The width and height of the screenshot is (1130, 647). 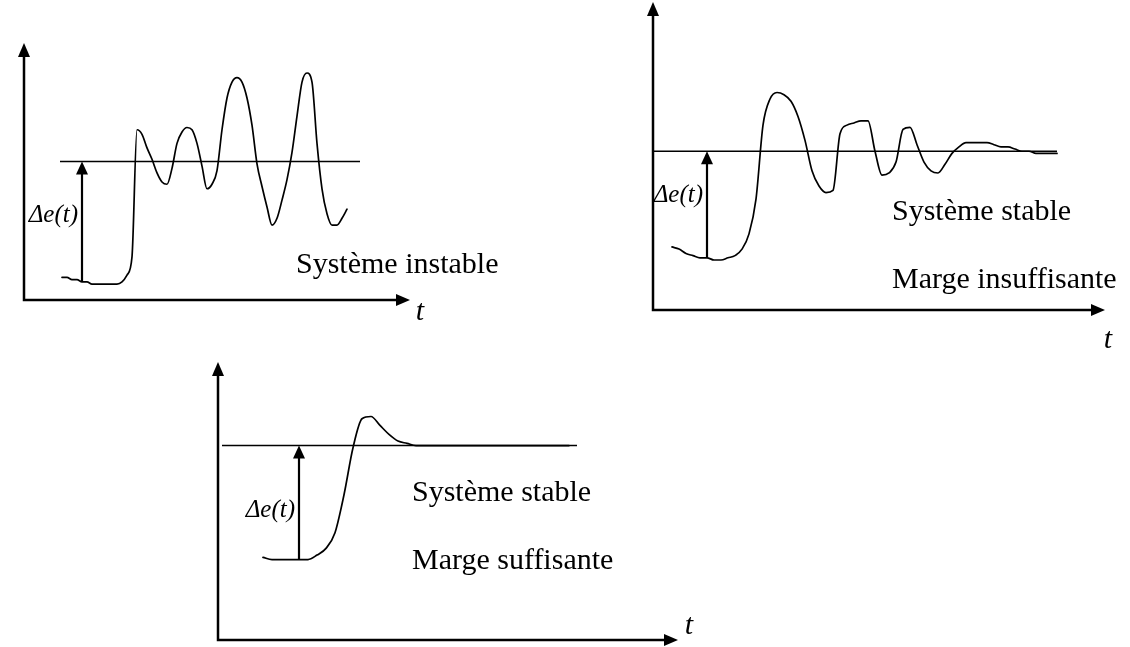 What do you see at coordinates (1004, 277) in the screenshot?
I see `annotation: Marge insuffisante` at bounding box center [1004, 277].